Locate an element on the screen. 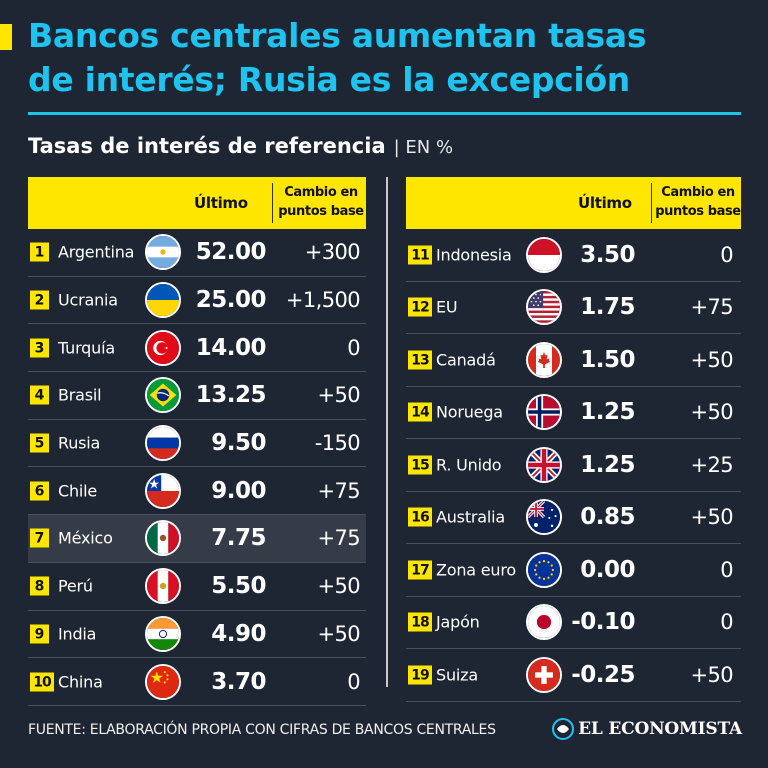 Image resolution: width=768 pixels, height=768 pixels. country-name: R. Unido is located at coordinates (469, 465).